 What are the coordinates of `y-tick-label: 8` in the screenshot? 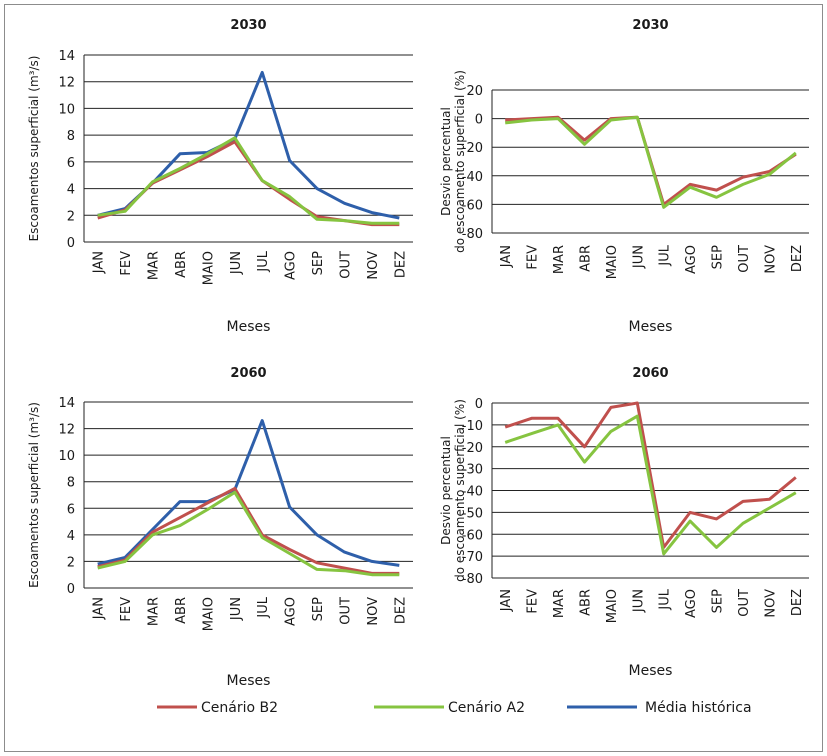 It's located at (71, 136).